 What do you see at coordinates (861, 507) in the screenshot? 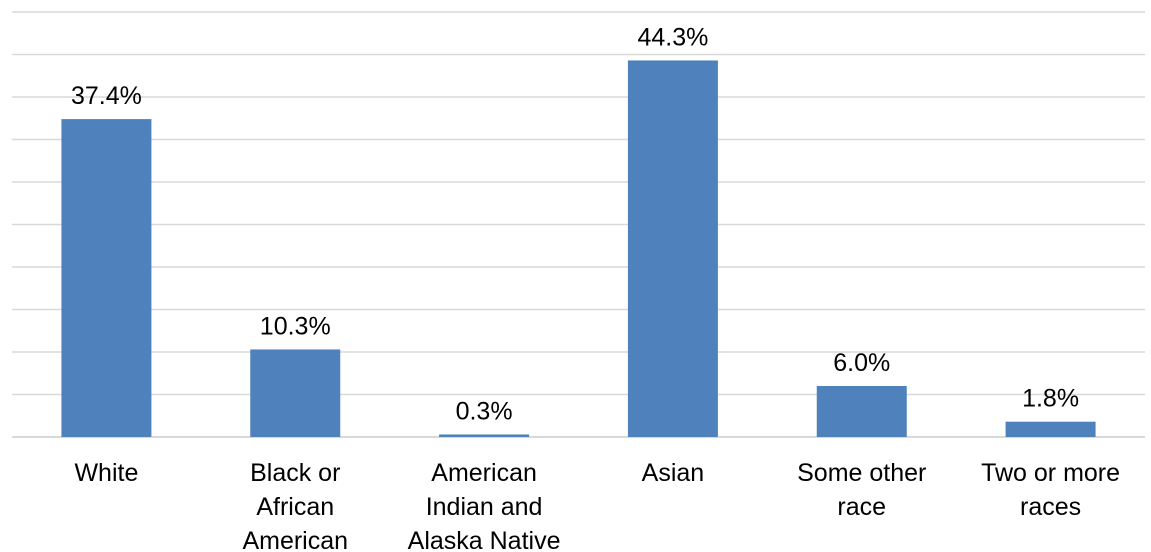
I see `category-label-line: race` at bounding box center [861, 507].